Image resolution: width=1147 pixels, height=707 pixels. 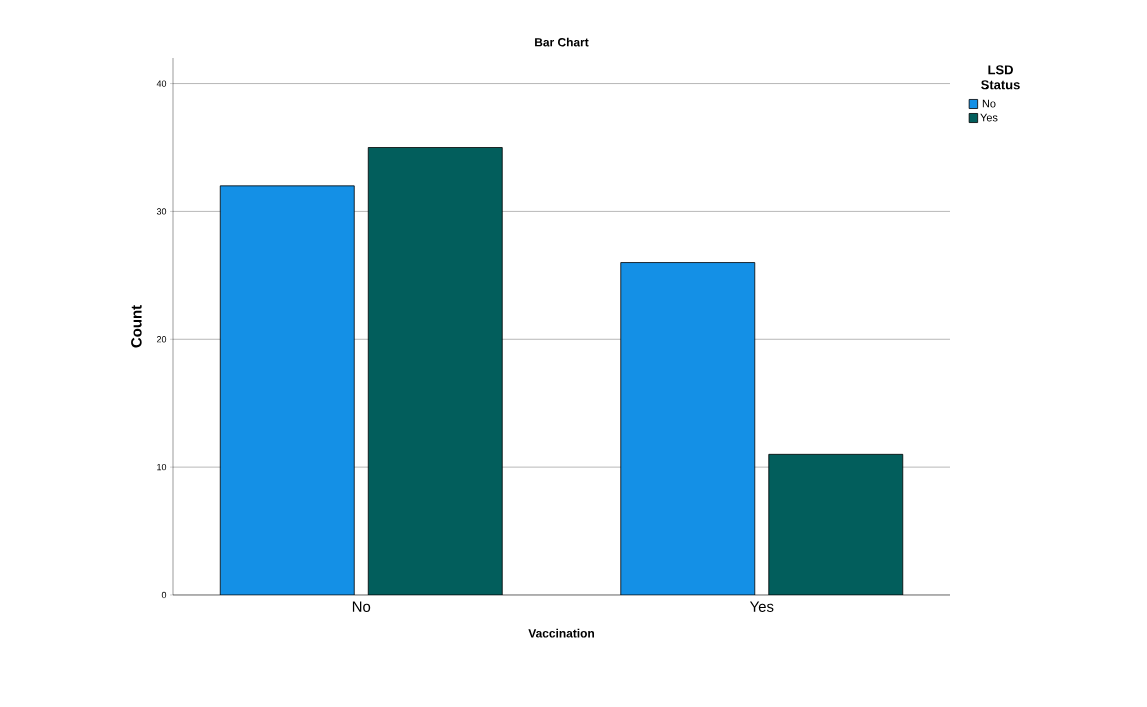 What do you see at coordinates (162, 467) in the screenshot?
I see `y-tick-label: 10` at bounding box center [162, 467].